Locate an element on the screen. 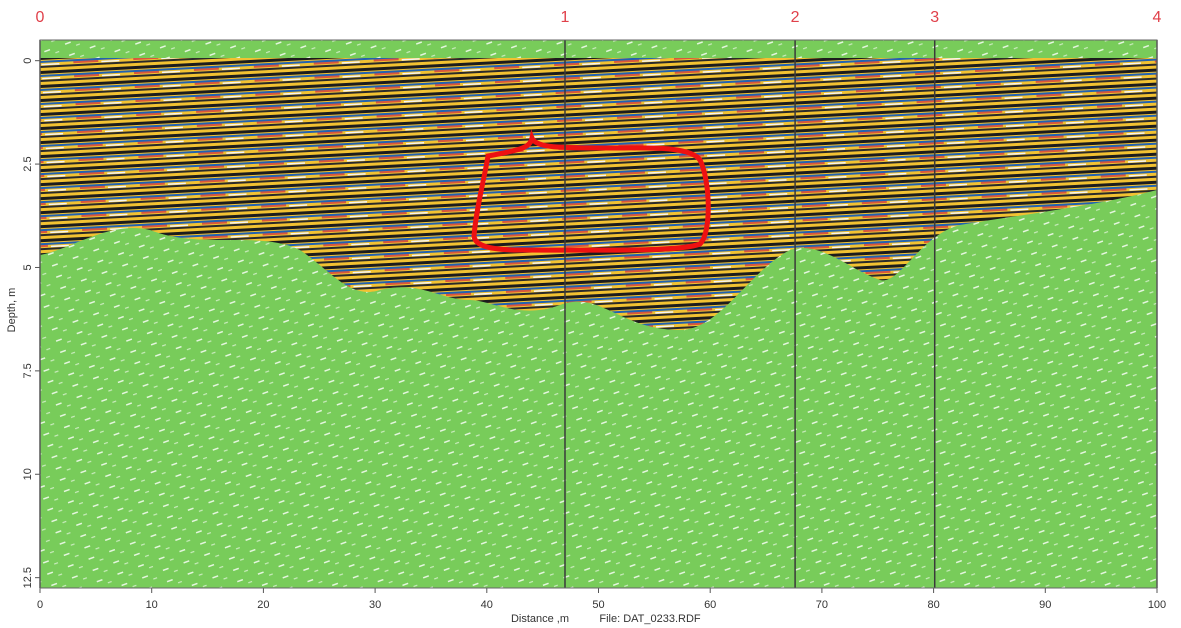 This screenshot has height=628, width=1181. x-tick-label: 80 is located at coordinates (933, 605).